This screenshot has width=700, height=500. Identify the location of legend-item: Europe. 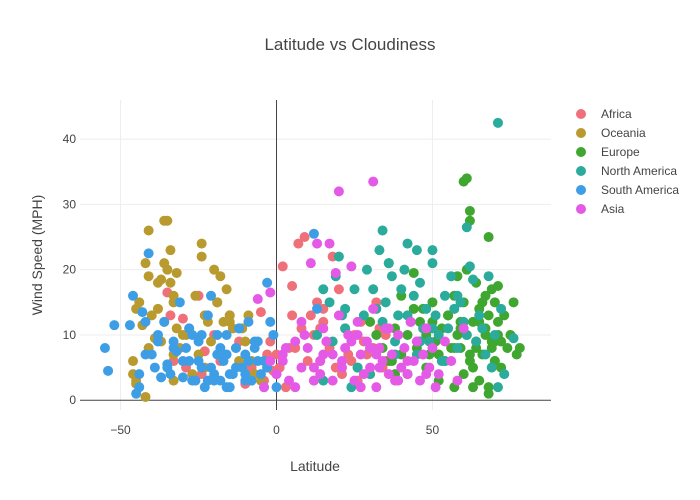
(608, 152).